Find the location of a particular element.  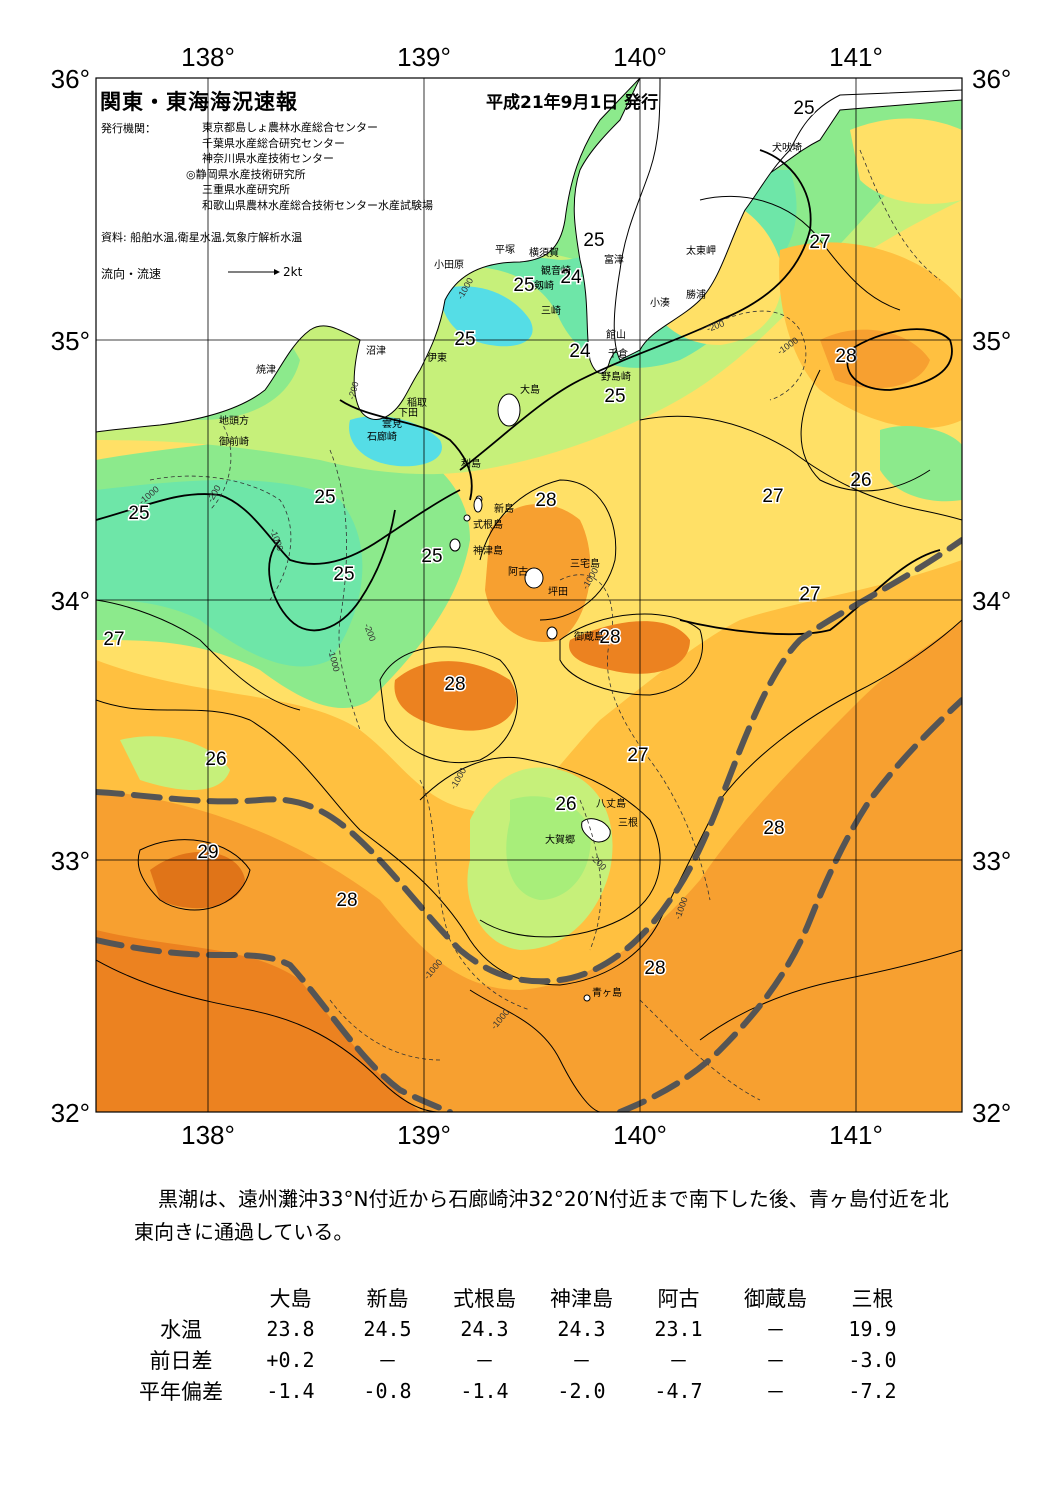

place-label: 石廊崎 is located at coordinates (382, 436).